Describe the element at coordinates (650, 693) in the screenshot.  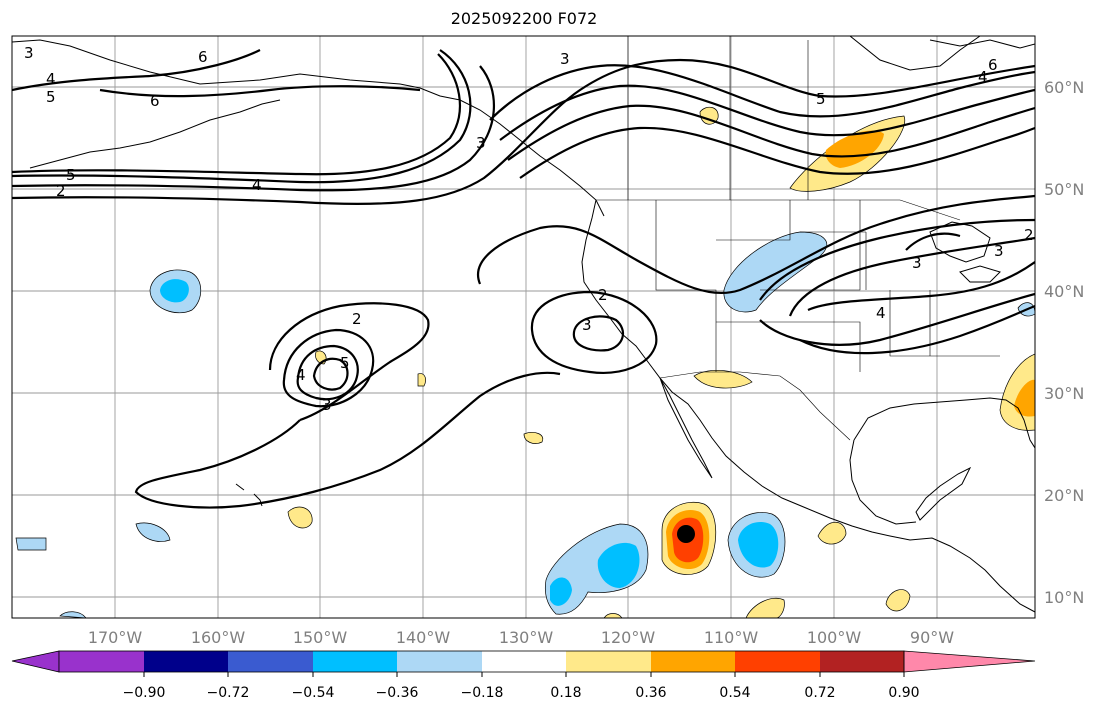
I see `colorbar-tick-label: 0.36` at that location.